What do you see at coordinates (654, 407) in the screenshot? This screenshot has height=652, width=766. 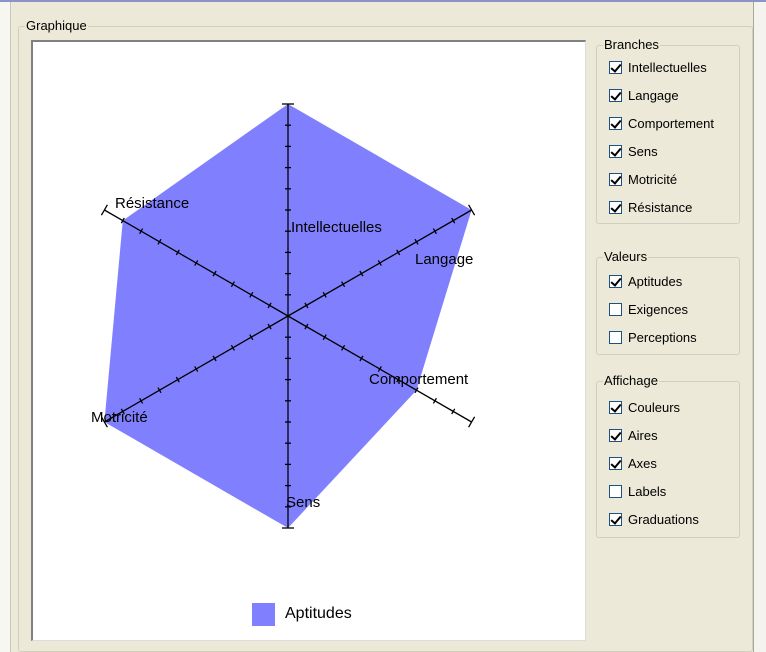 I see `checkbox-label: Couleurs` at bounding box center [654, 407].